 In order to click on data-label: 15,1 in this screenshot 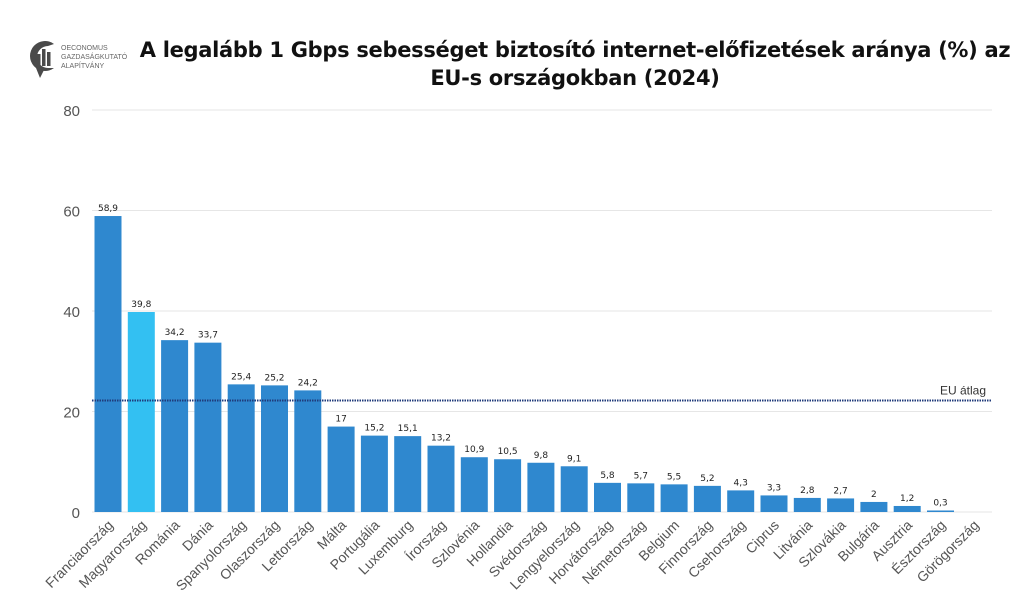, I will do `click(408, 429)`.